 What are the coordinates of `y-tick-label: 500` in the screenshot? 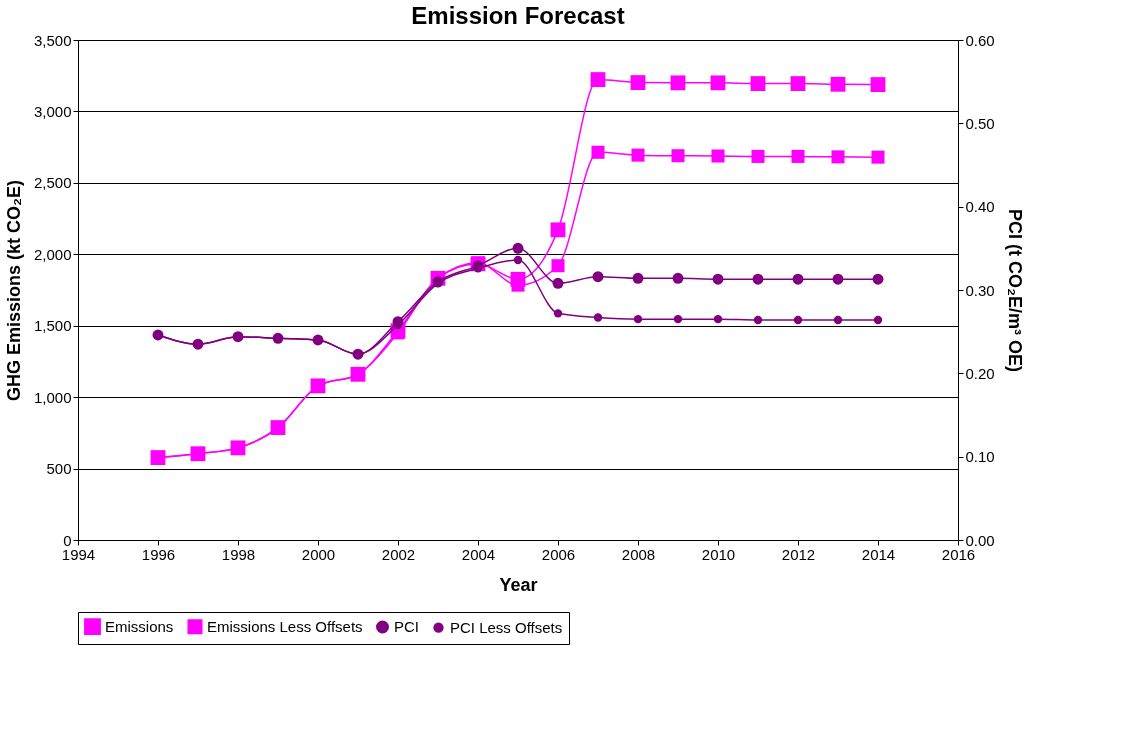 It's located at (59, 469).